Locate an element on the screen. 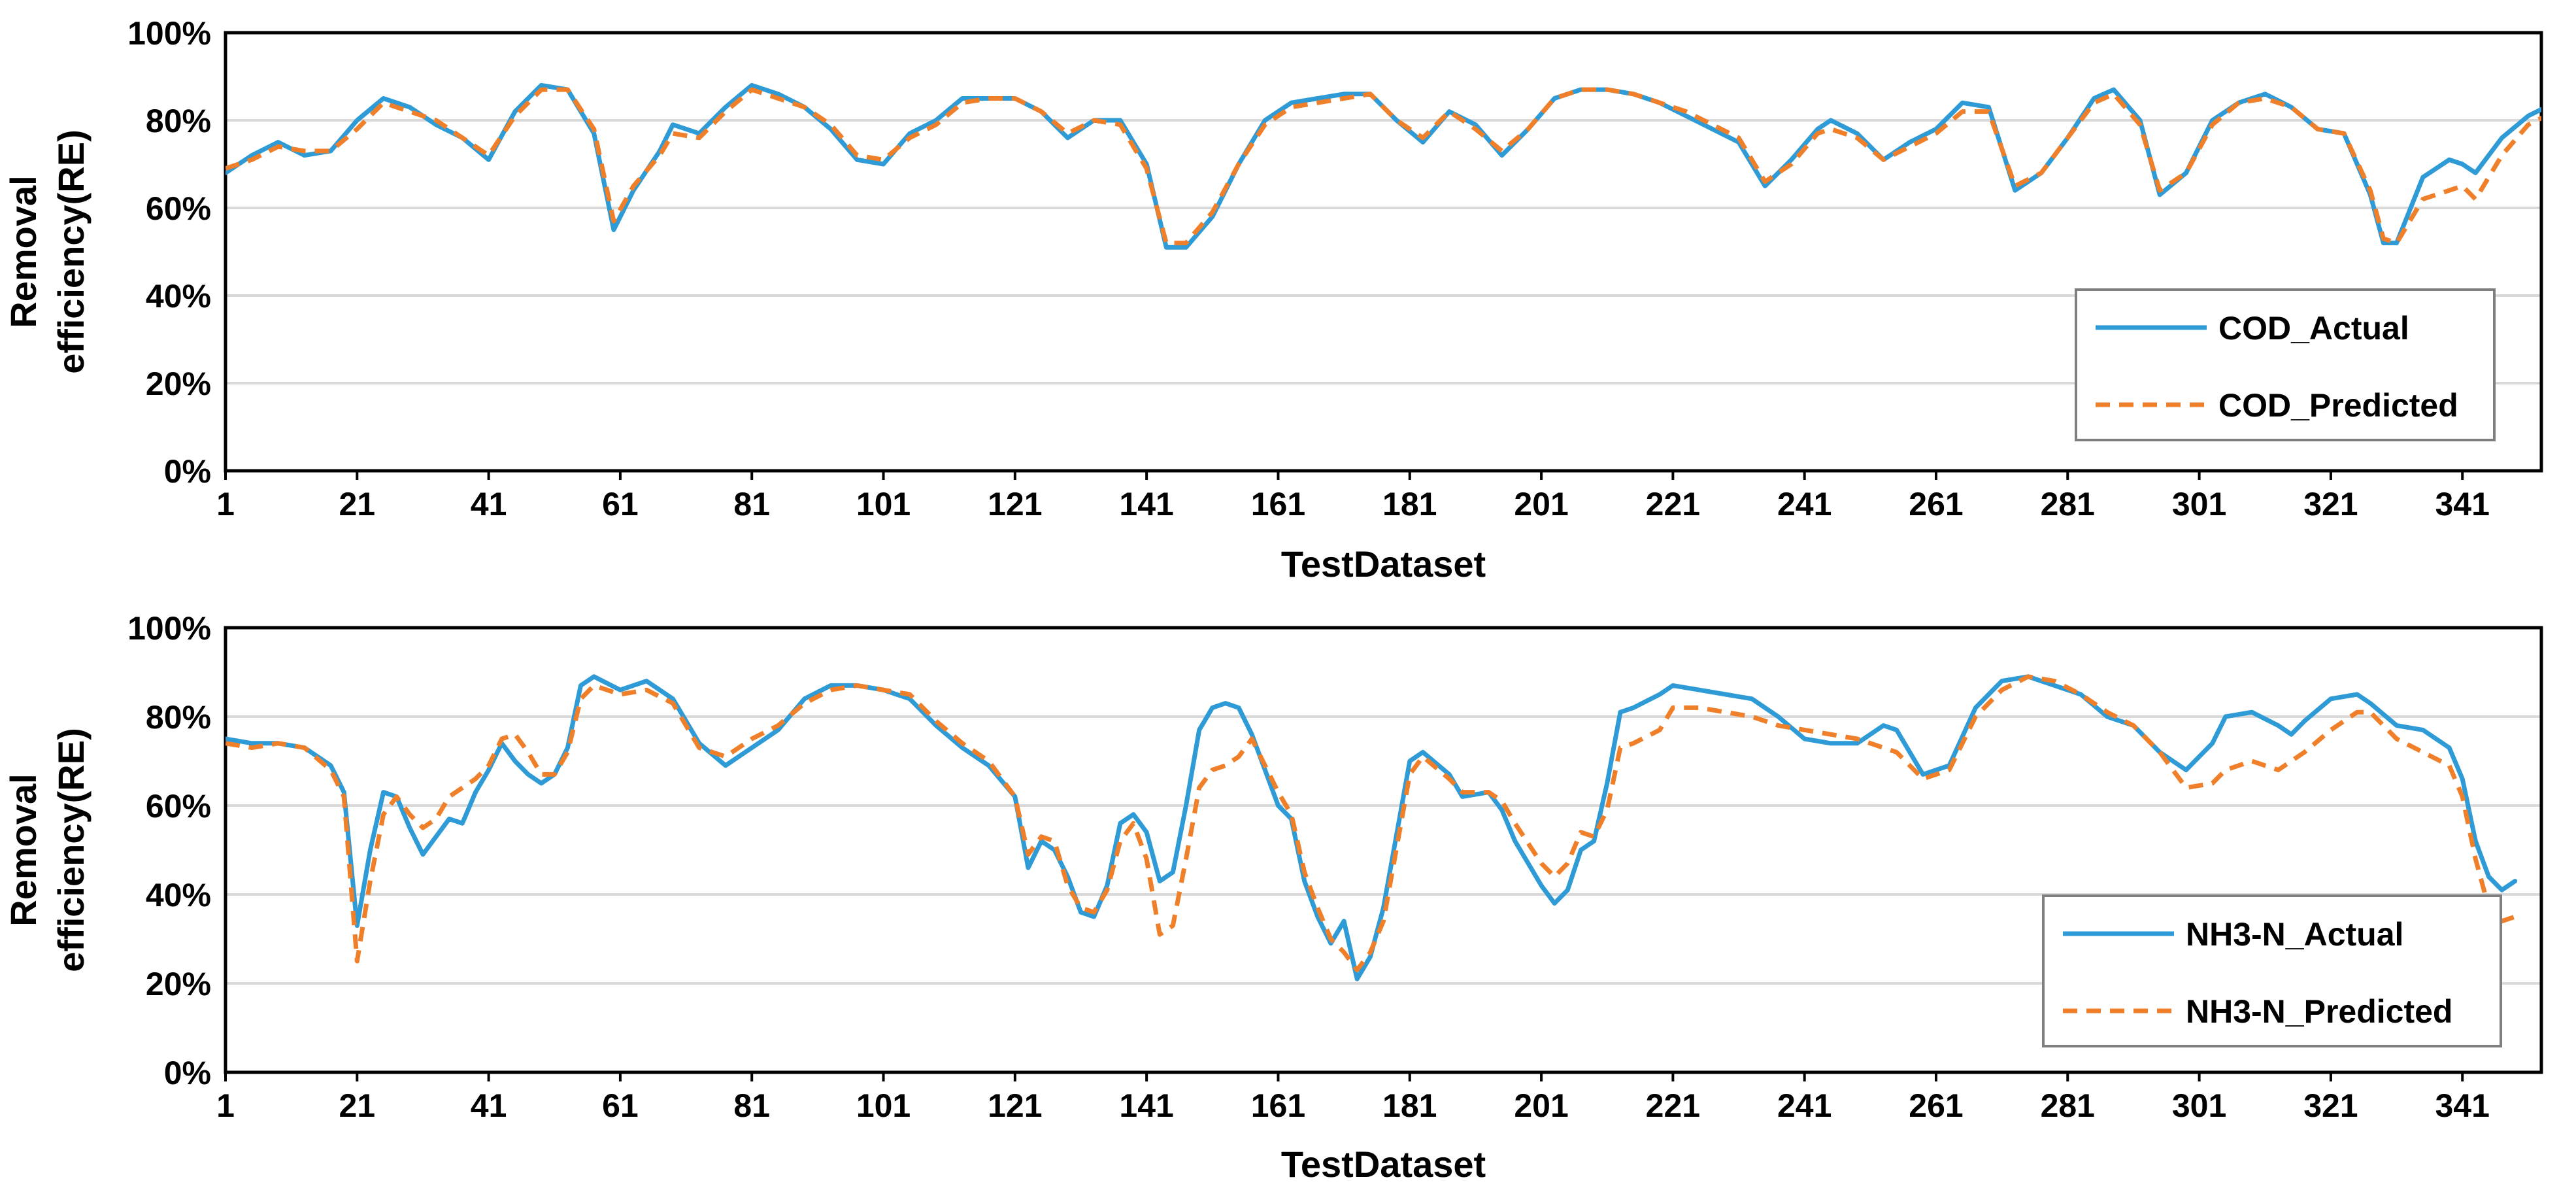  legend: COD_Actual COD_Predicted is located at coordinates (2285, 364).